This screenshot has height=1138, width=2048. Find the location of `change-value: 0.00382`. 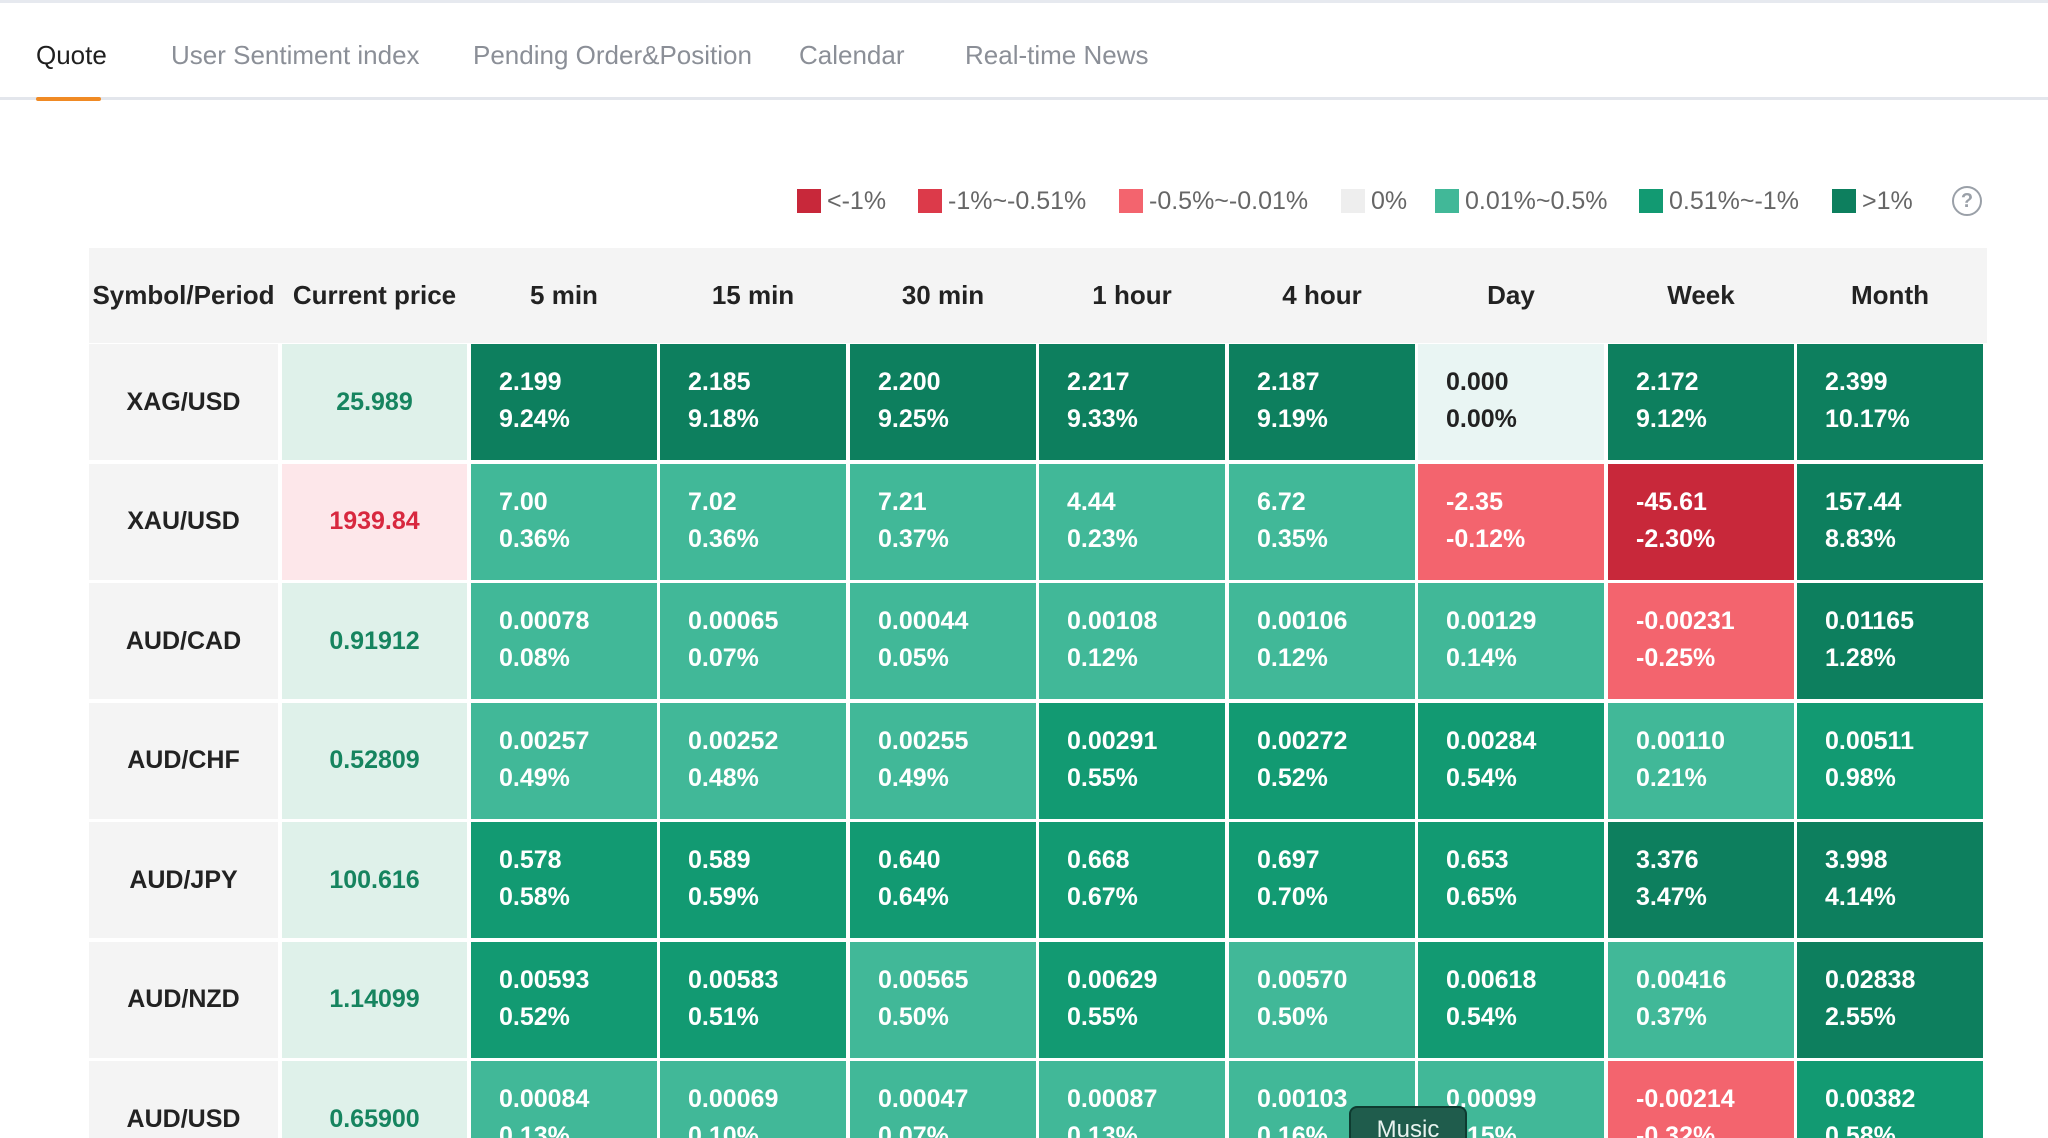

change-value: 0.00382 is located at coordinates (1870, 1099).